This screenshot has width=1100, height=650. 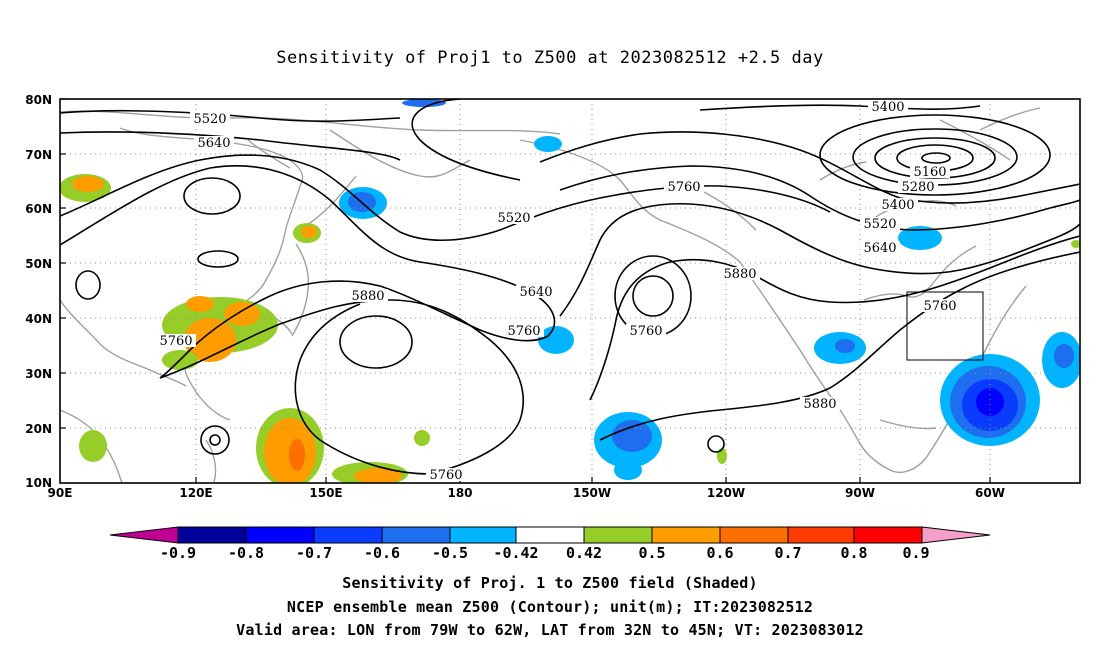 I want to click on lon-label: 150W, so click(x=592, y=493).